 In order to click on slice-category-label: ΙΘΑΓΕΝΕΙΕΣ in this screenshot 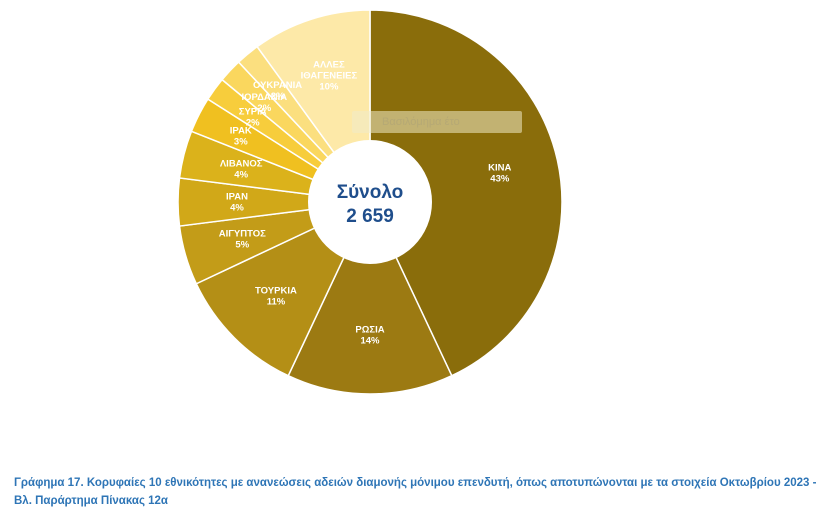, I will do `click(329, 76)`.